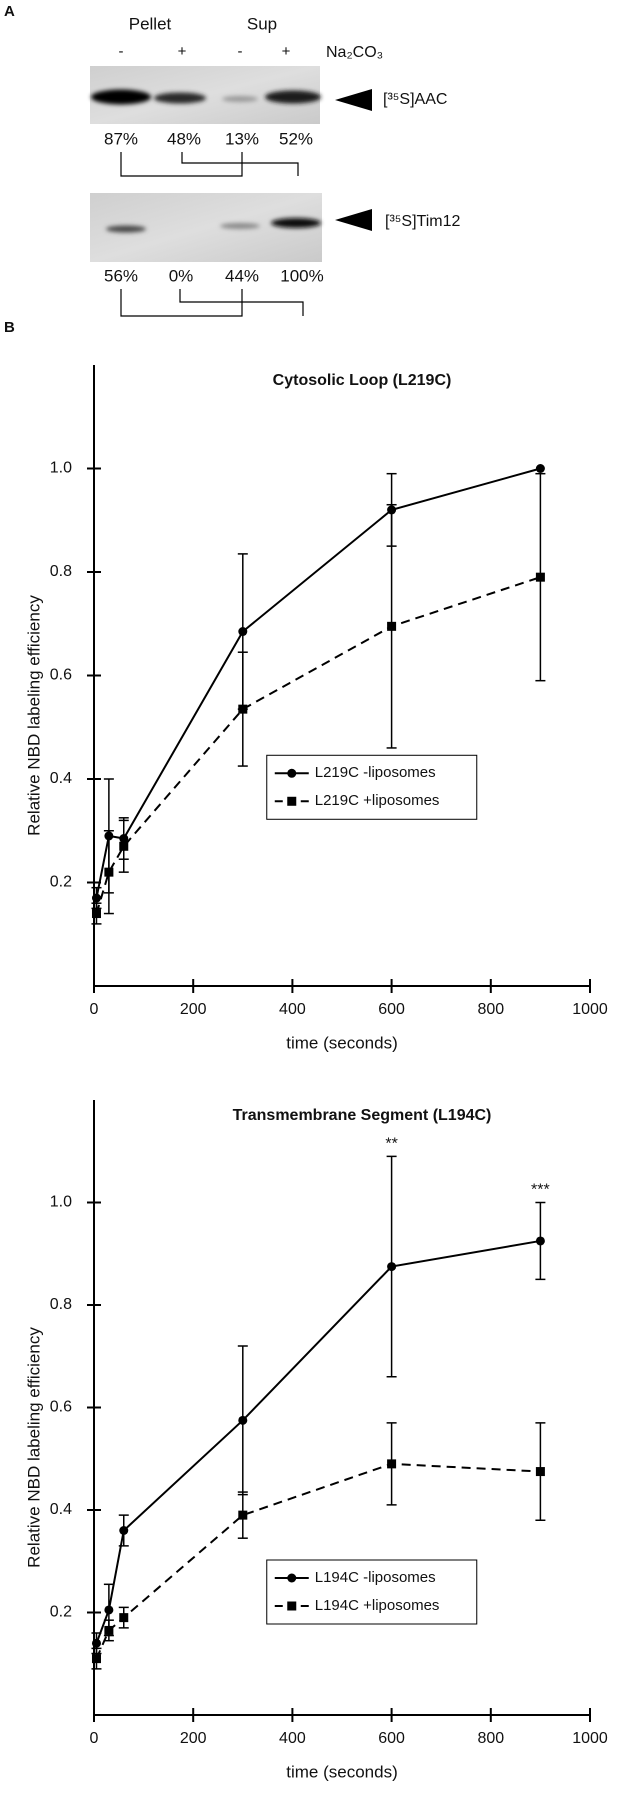 This screenshot has width=621, height=1794. What do you see at coordinates (362, 380) in the screenshot?
I see `chart-title: Cytosolic Loop (L219C)` at bounding box center [362, 380].